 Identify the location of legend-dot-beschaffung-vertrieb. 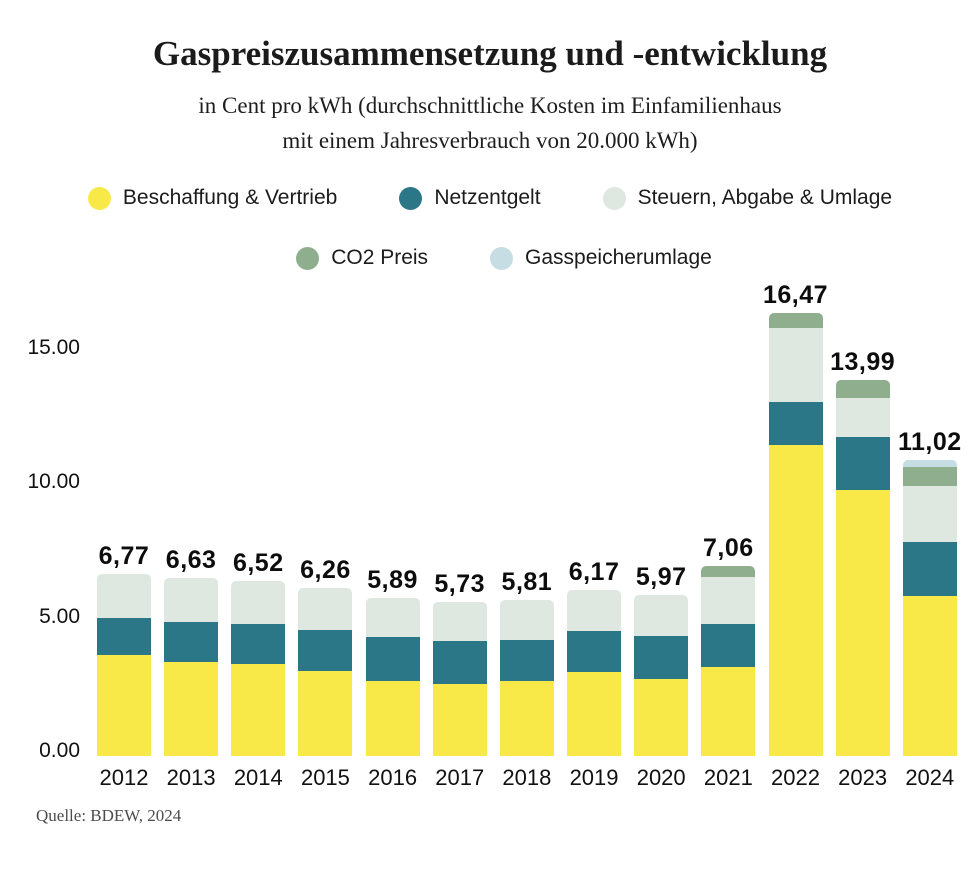
(99, 198).